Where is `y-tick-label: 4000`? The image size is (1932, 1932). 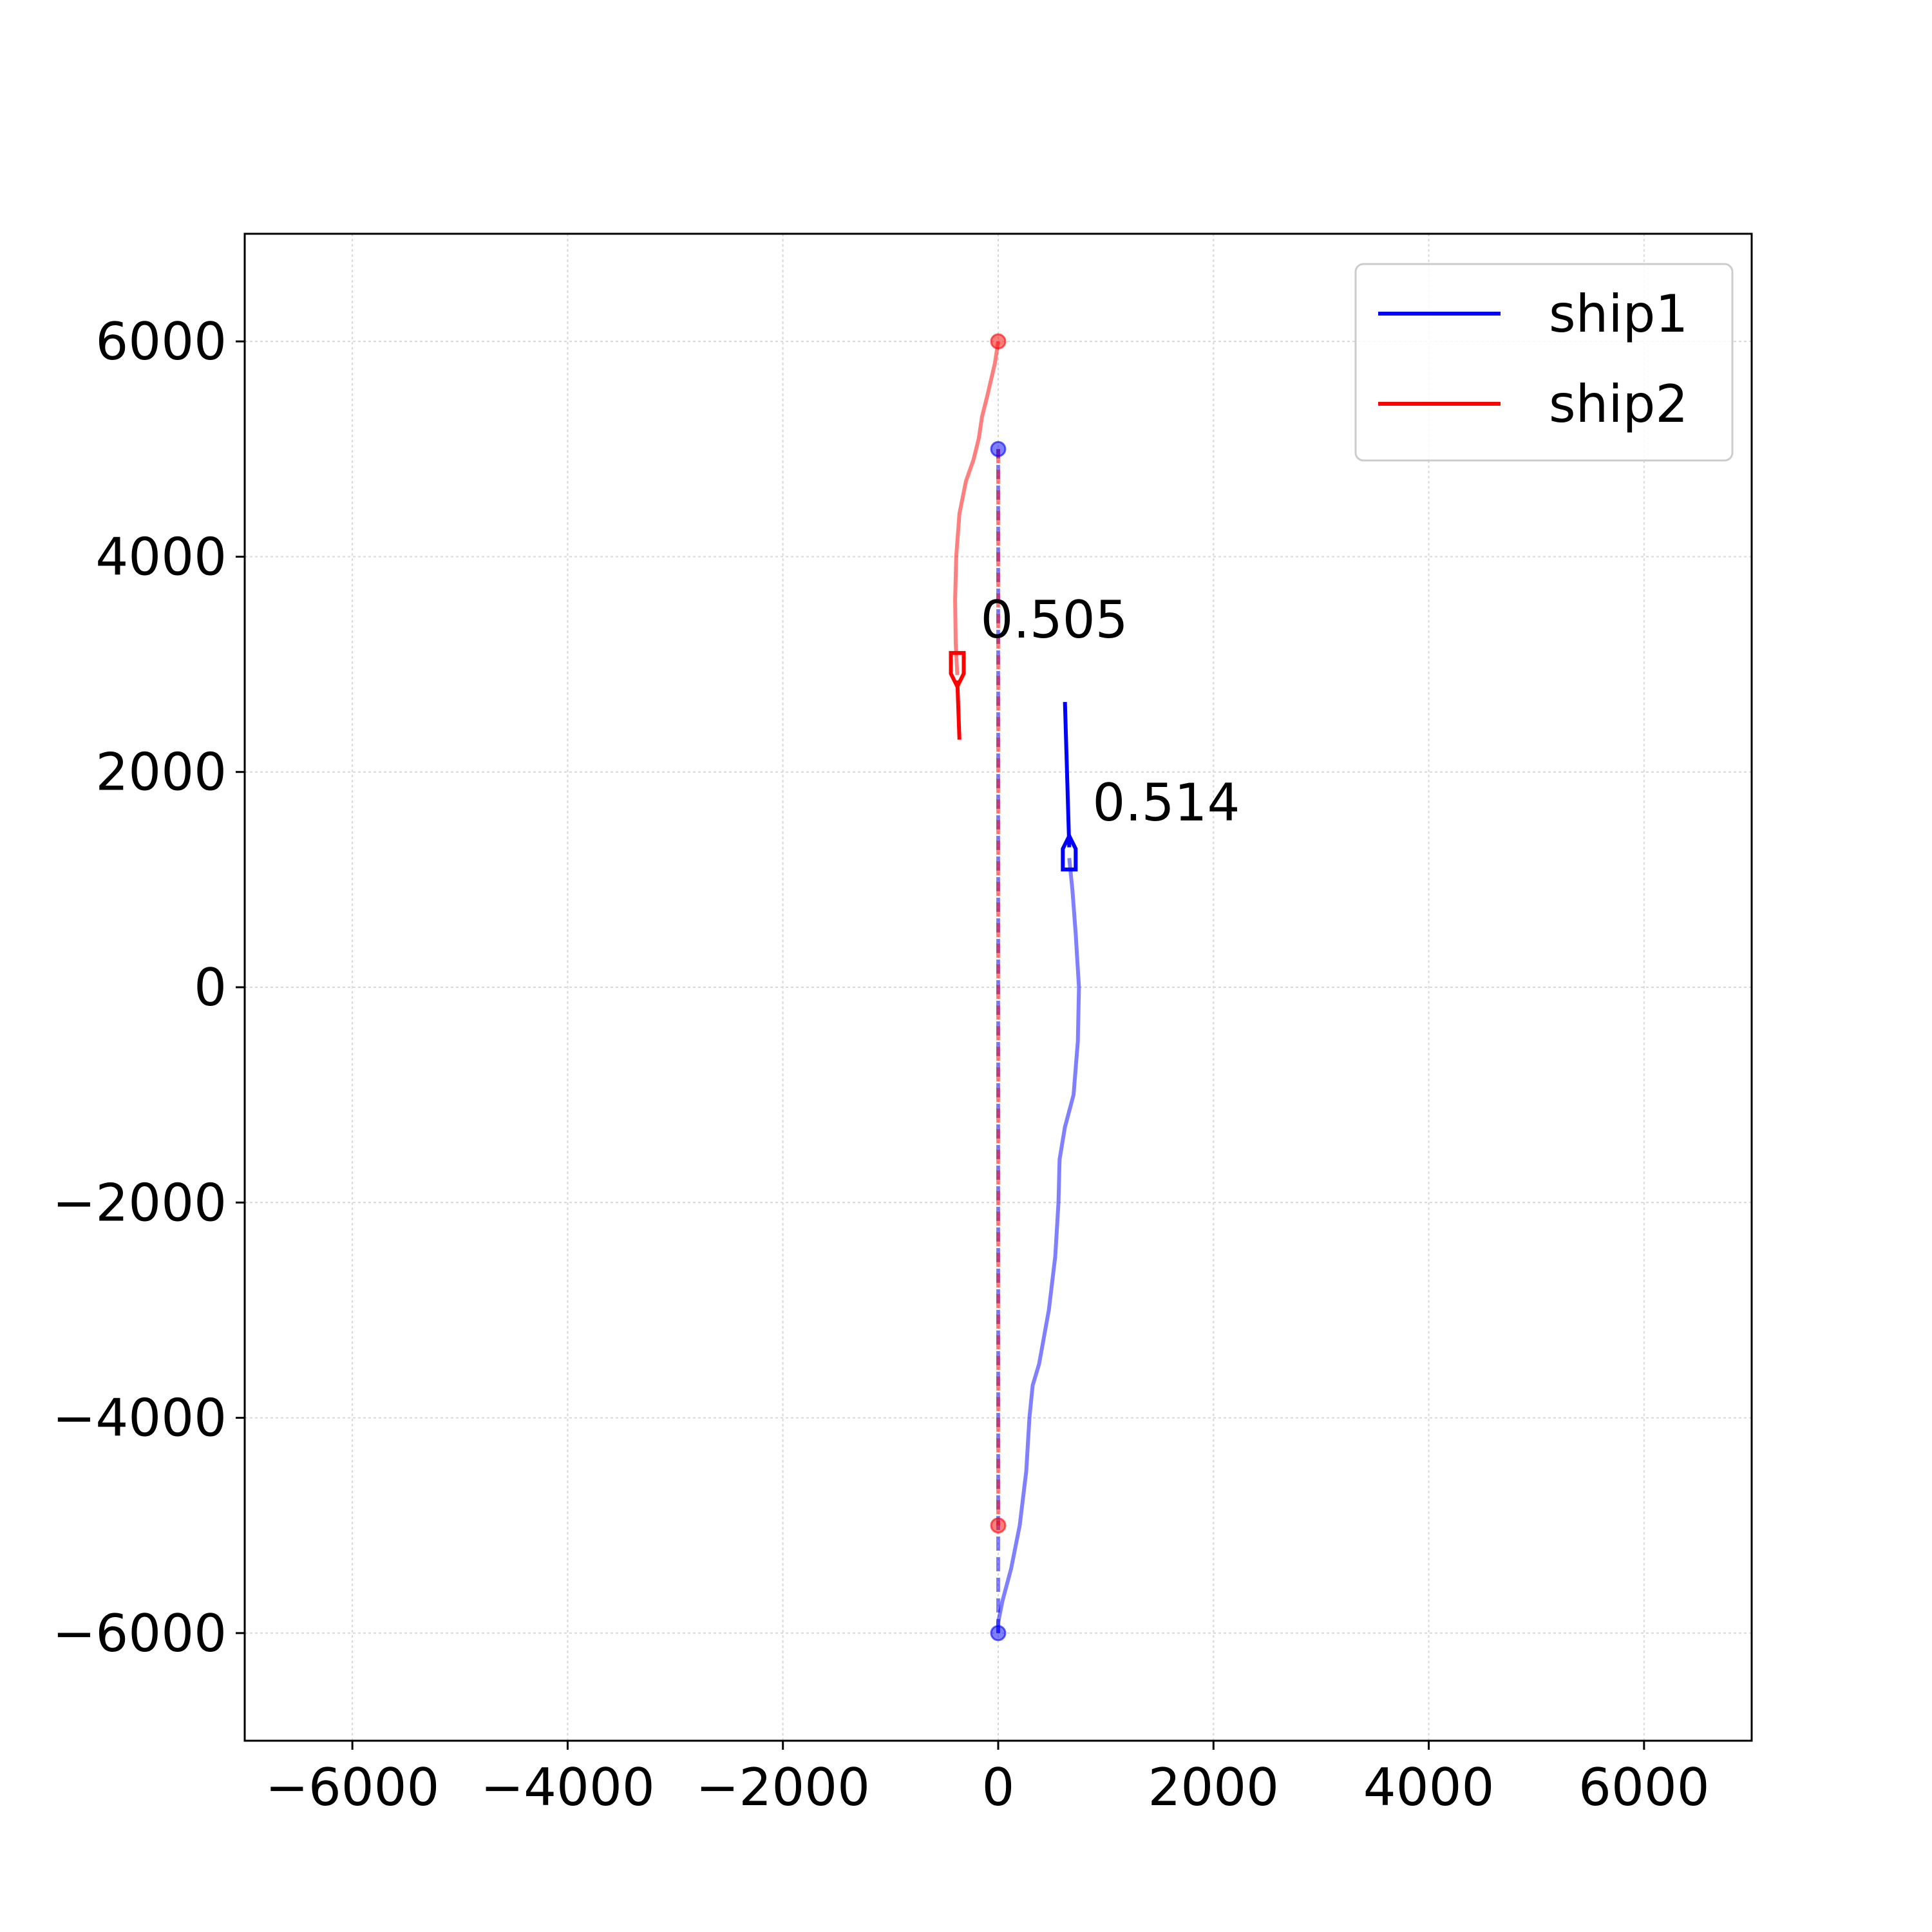 y-tick-label: 4000 is located at coordinates (161, 557).